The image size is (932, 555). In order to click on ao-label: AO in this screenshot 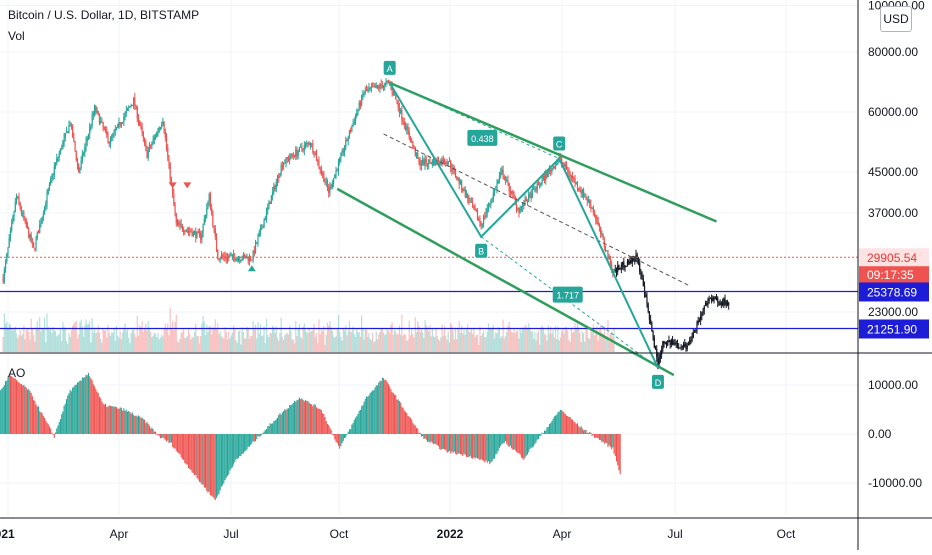, I will do `click(16, 373)`.